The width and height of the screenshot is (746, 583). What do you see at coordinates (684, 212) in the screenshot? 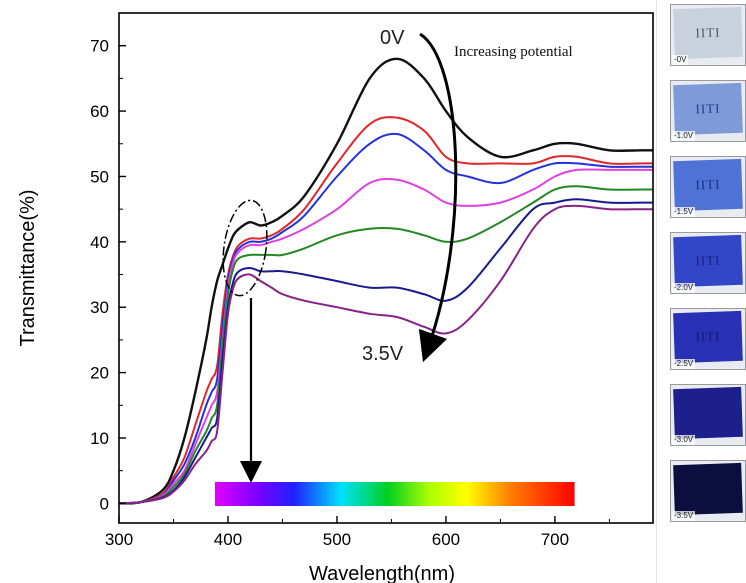
I see `sample-voltage-label: -1.5V` at bounding box center [684, 212].